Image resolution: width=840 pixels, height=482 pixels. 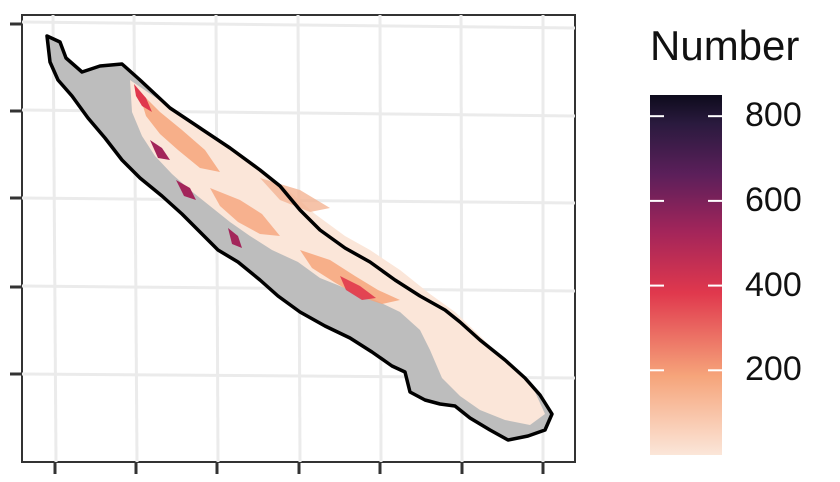 I want to click on legend-ticks, so click(x=686, y=243).